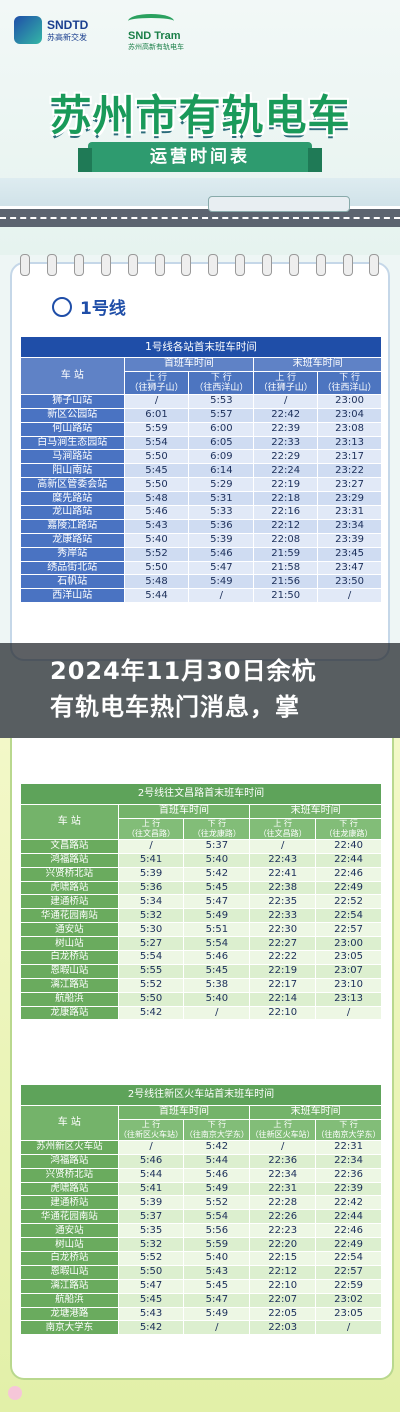 This screenshot has width=400, height=1412. I want to click on station-name-cell: 嘉陵江路站, so click(72, 526).